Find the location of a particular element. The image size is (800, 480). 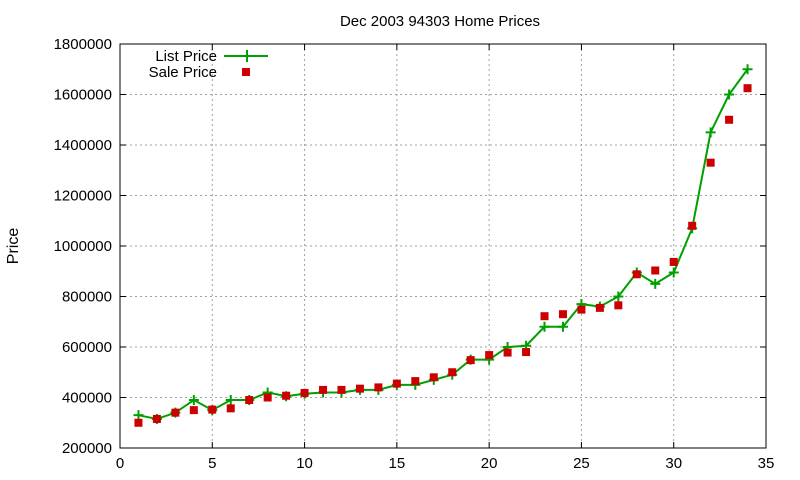

legend-label-sale-price: Sale Price is located at coordinates (183, 72).